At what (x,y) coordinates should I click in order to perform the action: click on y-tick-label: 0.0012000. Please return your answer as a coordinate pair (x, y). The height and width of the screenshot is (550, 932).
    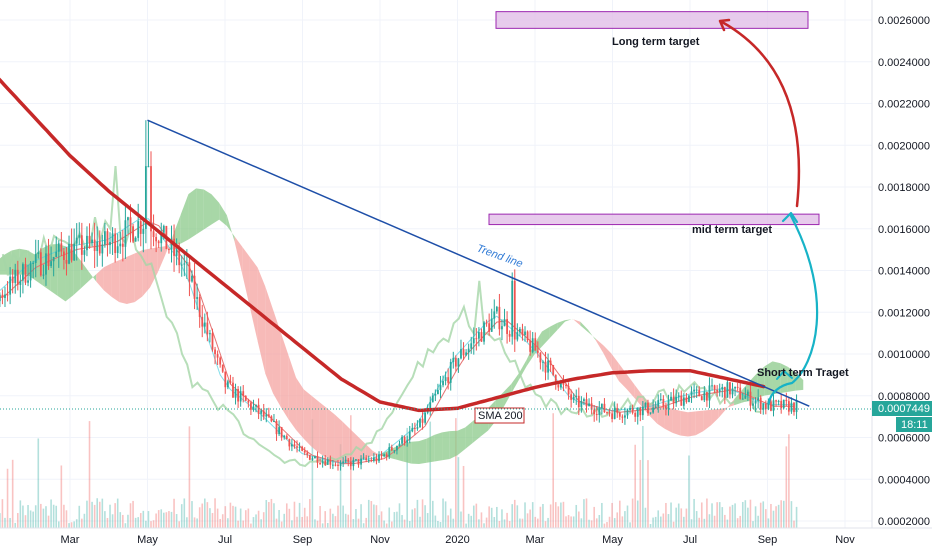
    Looking at the image, I should click on (904, 313).